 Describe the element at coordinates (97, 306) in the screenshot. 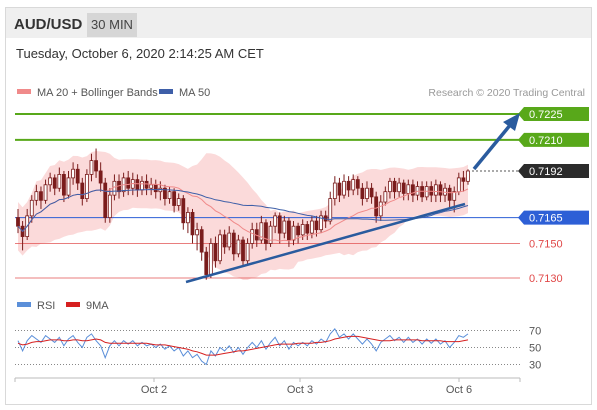

I see `legend-9ma-label: 9MA` at that location.